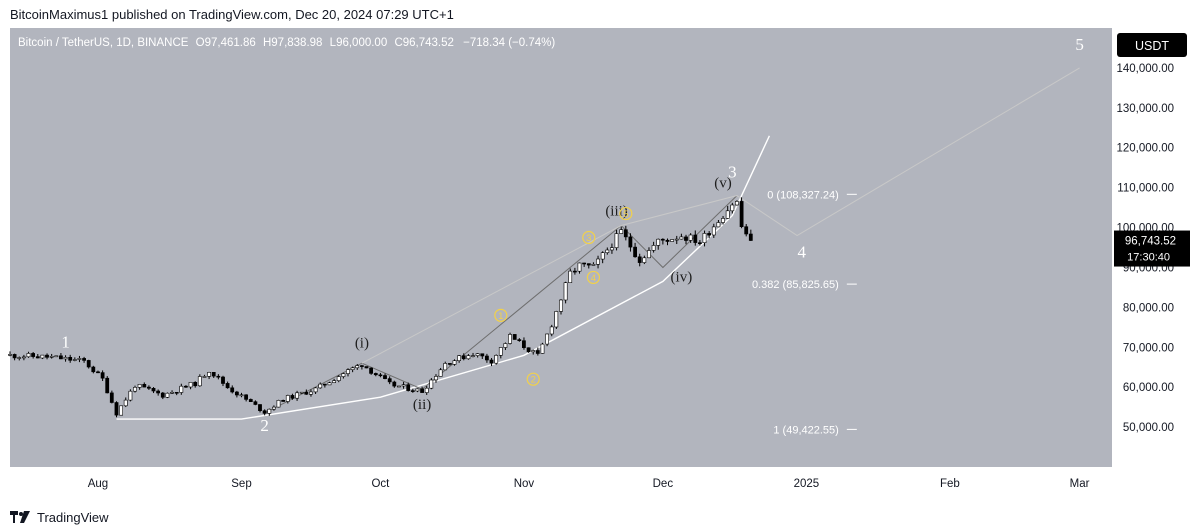 The width and height of the screenshot is (1200, 532). What do you see at coordinates (297, 43) in the screenshot?
I see `high-value: 97,838.98` at bounding box center [297, 43].